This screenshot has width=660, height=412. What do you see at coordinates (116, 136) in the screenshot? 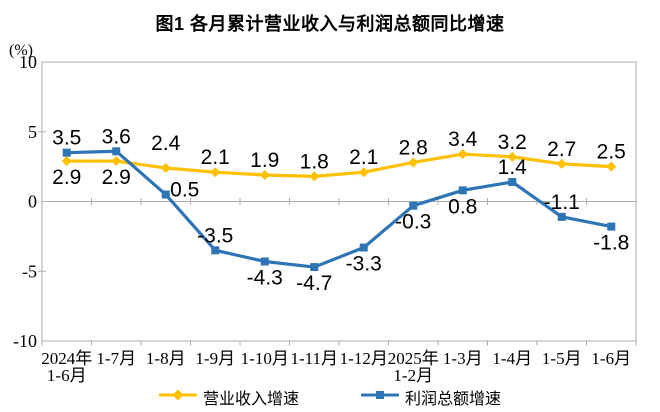
I see `data-point-label: 3.6` at bounding box center [116, 136].